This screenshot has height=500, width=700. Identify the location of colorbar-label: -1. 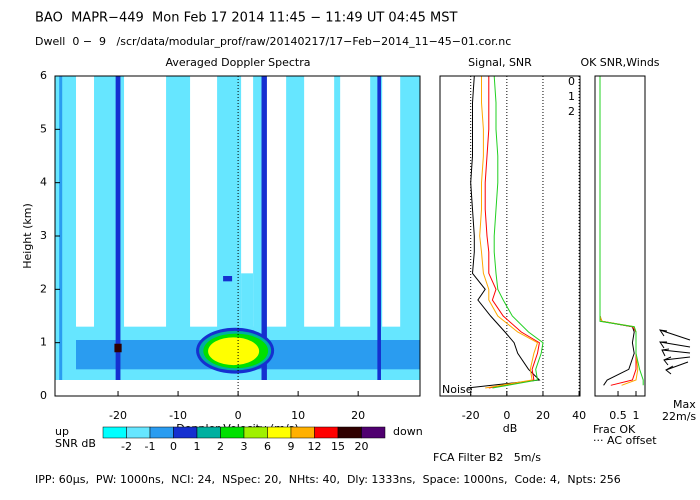
(150, 446).